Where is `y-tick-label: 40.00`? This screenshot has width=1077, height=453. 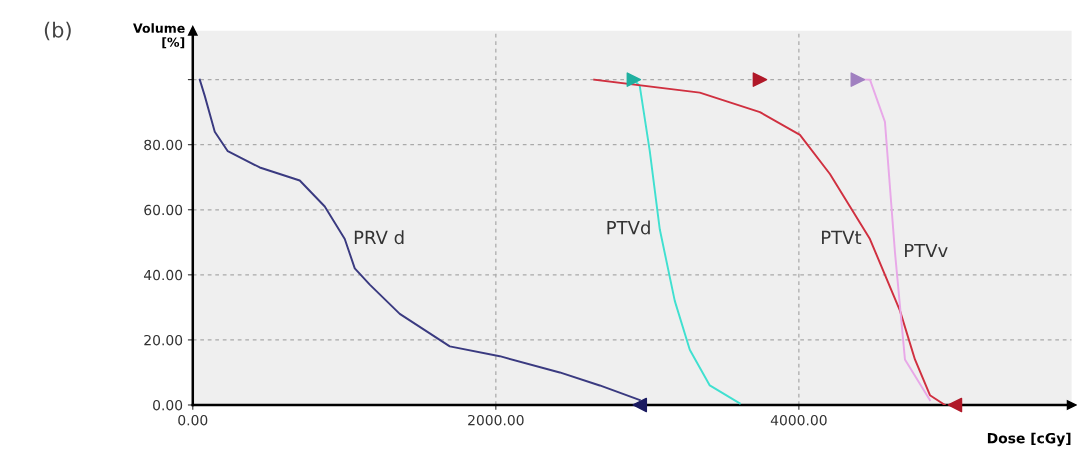
y-tick-label: 40.00 is located at coordinates (163, 275).